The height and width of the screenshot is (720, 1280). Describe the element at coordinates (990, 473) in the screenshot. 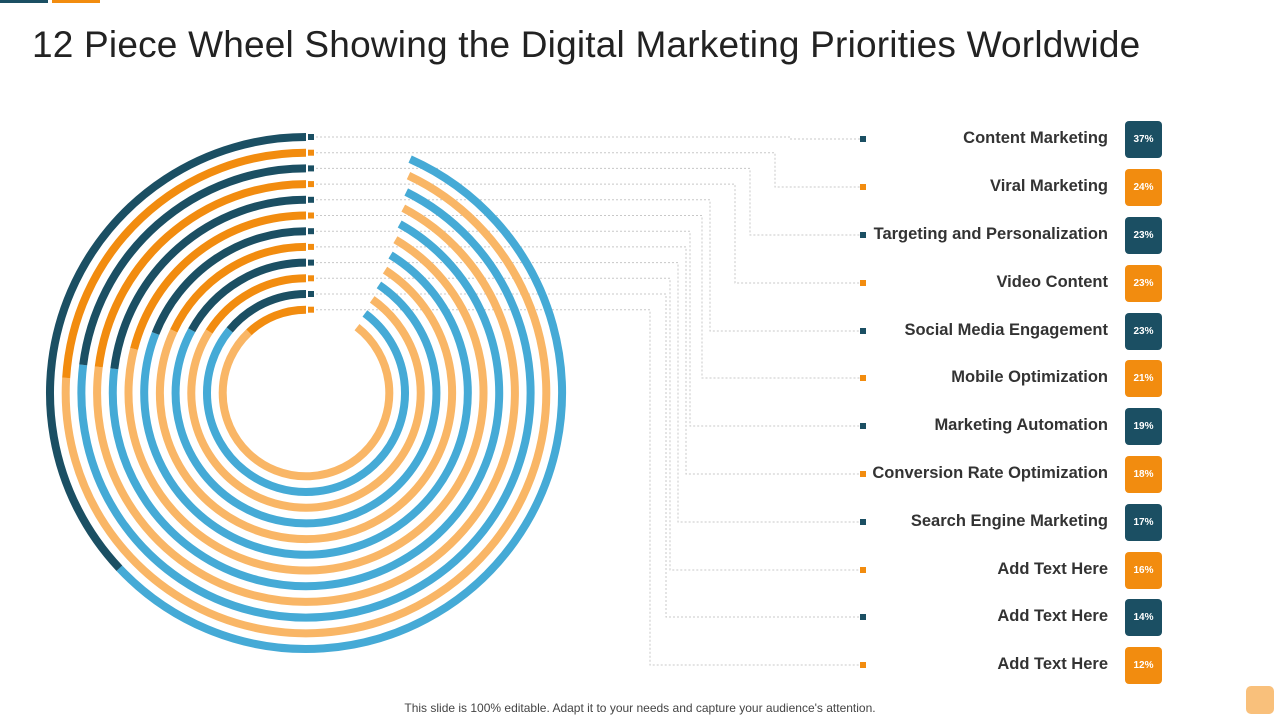

I see `category-label: Conversion Rate Optimization` at that location.